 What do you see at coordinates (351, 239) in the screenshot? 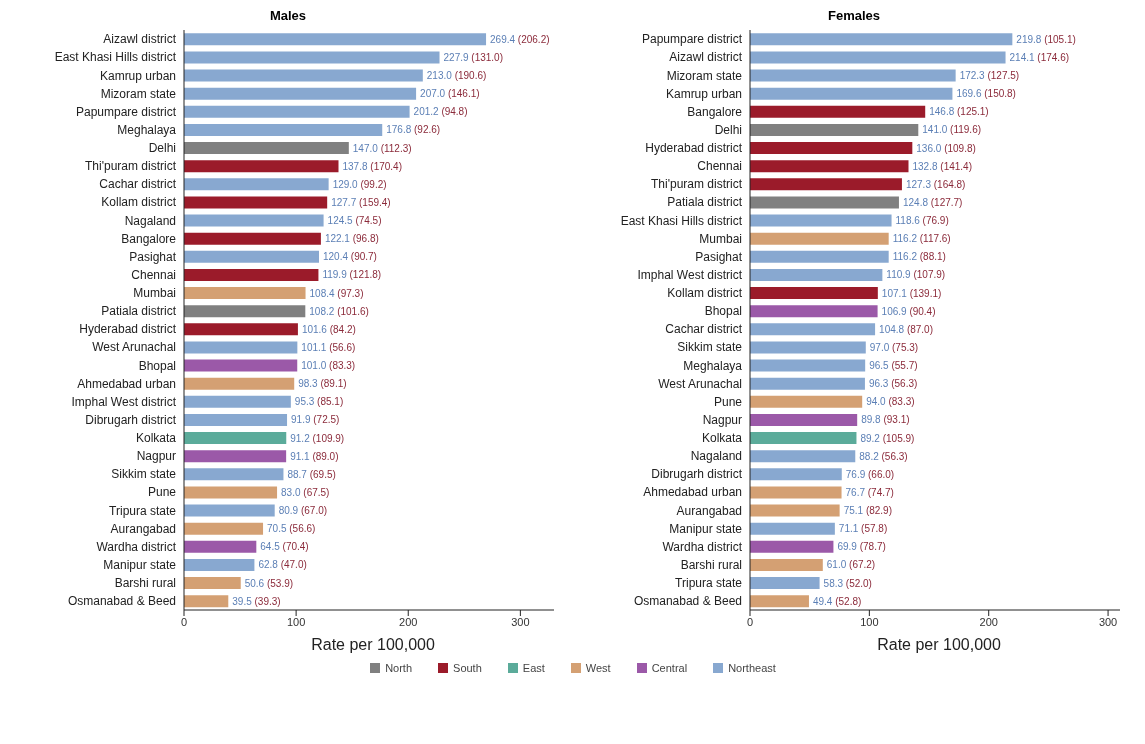
I see `data-label: 122.1 (96.8)` at bounding box center [351, 239].